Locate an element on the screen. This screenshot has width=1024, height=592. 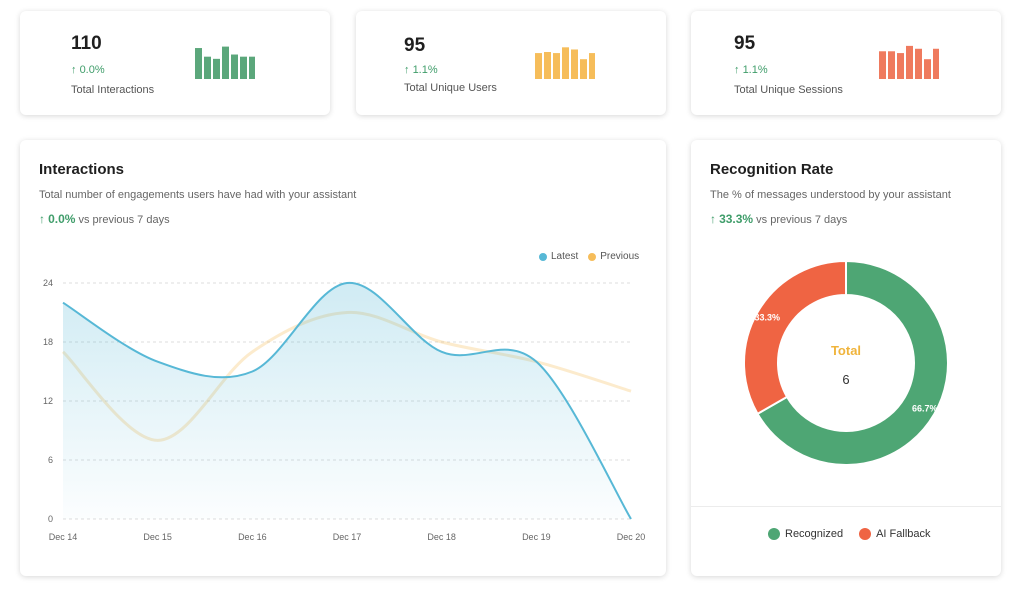
stat-change: ↑ 0.0% is located at coordinates (88, 70).